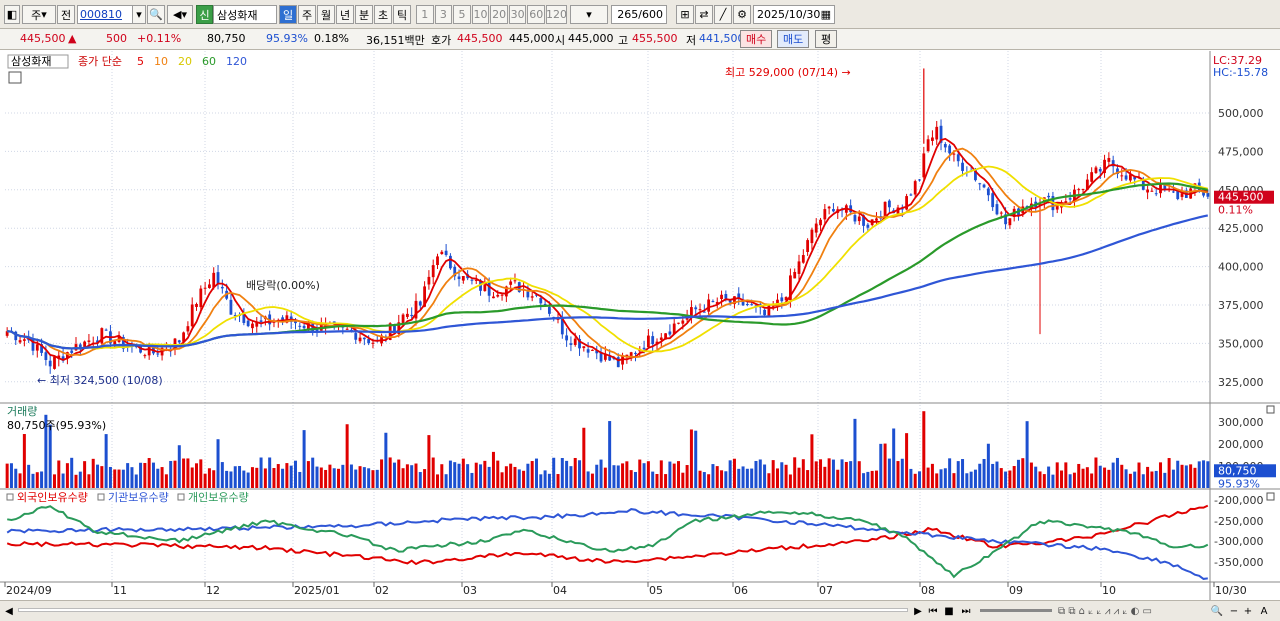  What do you see at coordinates (10, 497) in the screenshot?
I see `holding-legend-box` at bounding box center [10, 497].